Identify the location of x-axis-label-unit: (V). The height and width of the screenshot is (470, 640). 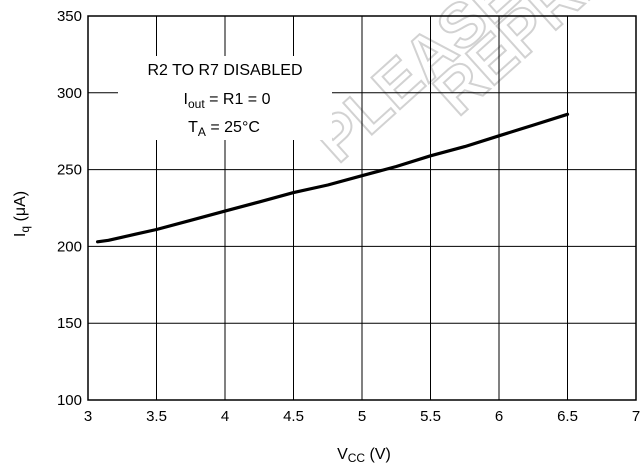
(378, 454).